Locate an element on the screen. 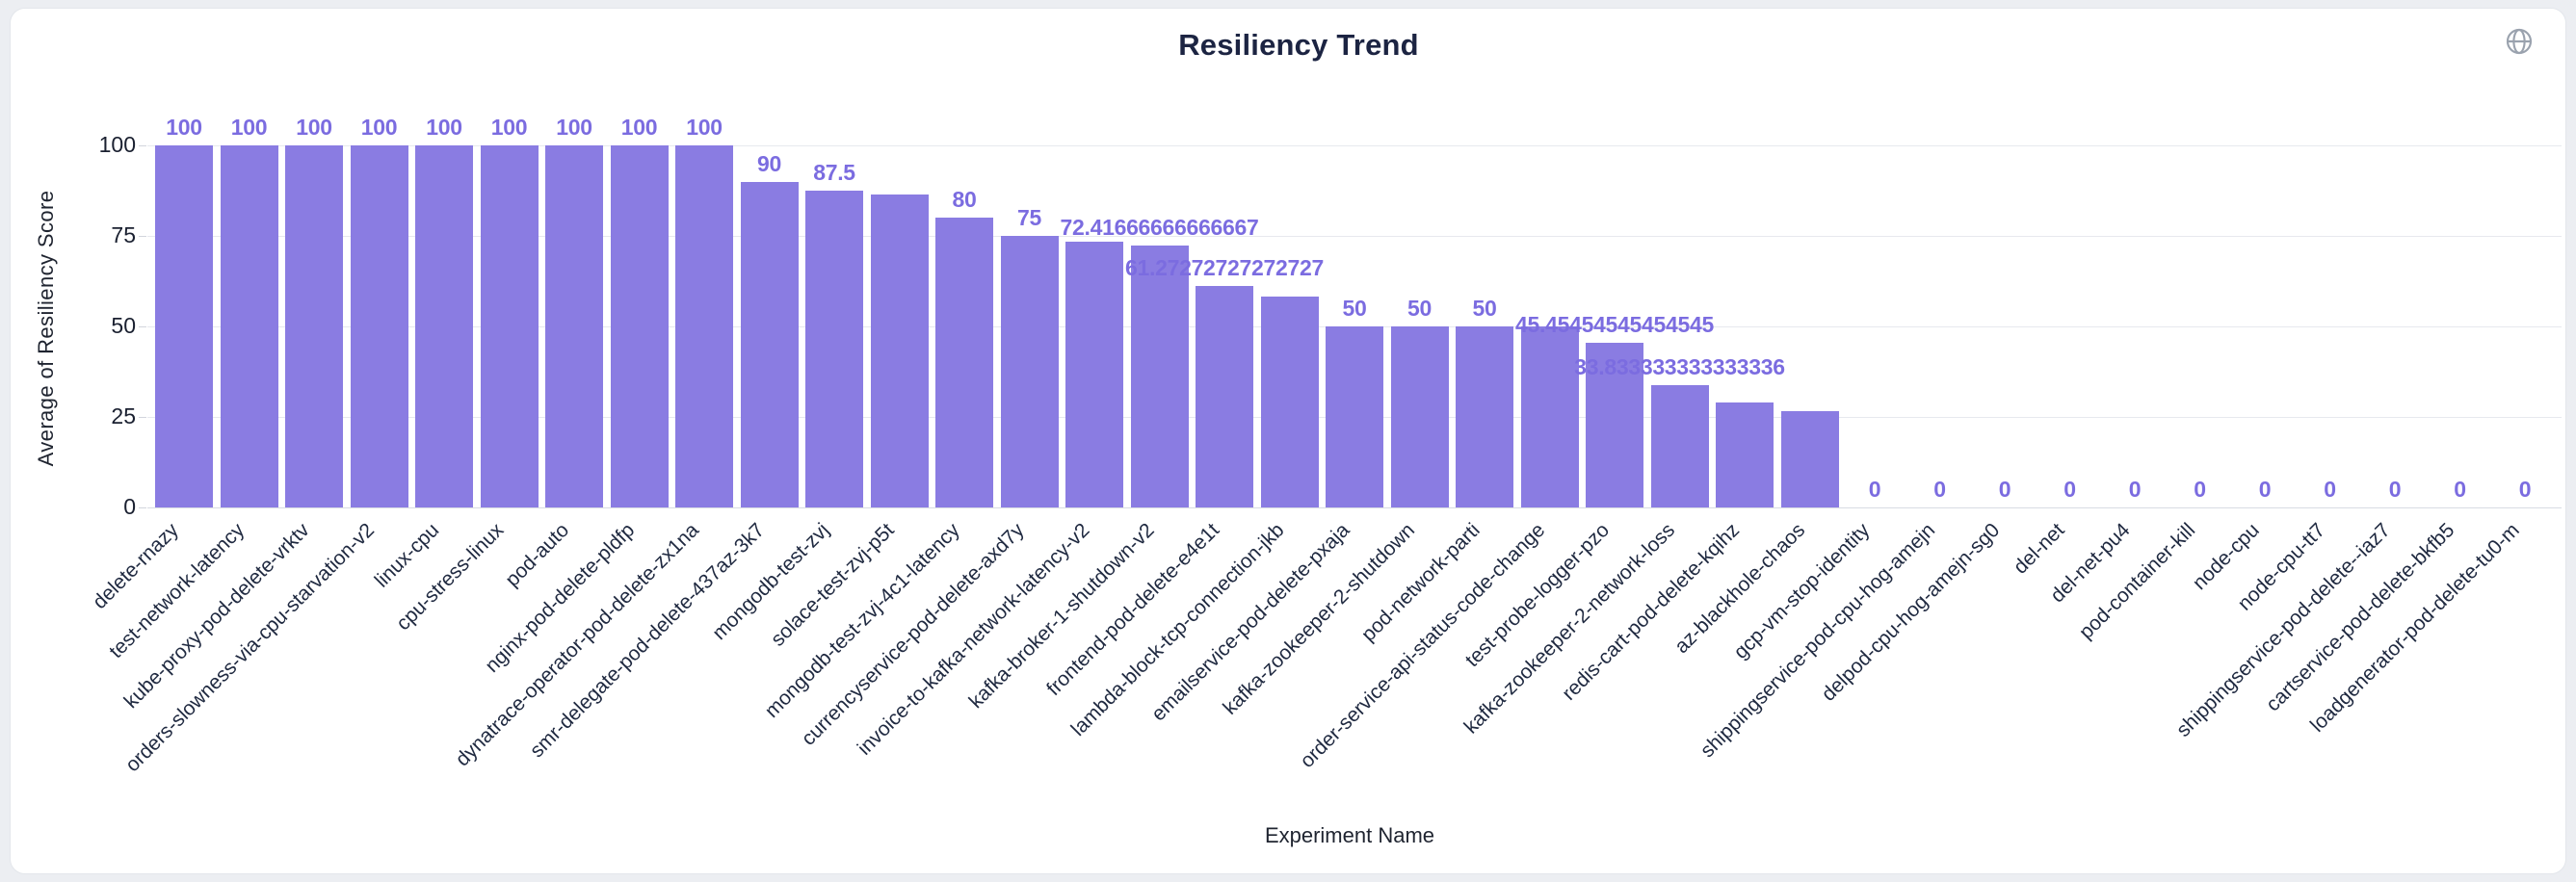 The height and width of the screenshot is (882, 2576). bar-value-label: 90 is located at coordinates (769, 163).